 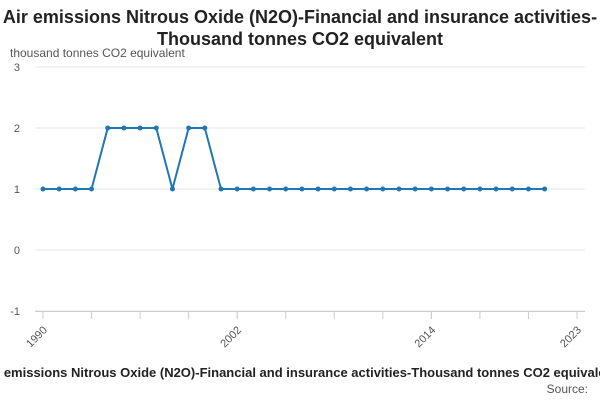 I want to click on x-tick-label: 1990, so click(x=37, y=337).